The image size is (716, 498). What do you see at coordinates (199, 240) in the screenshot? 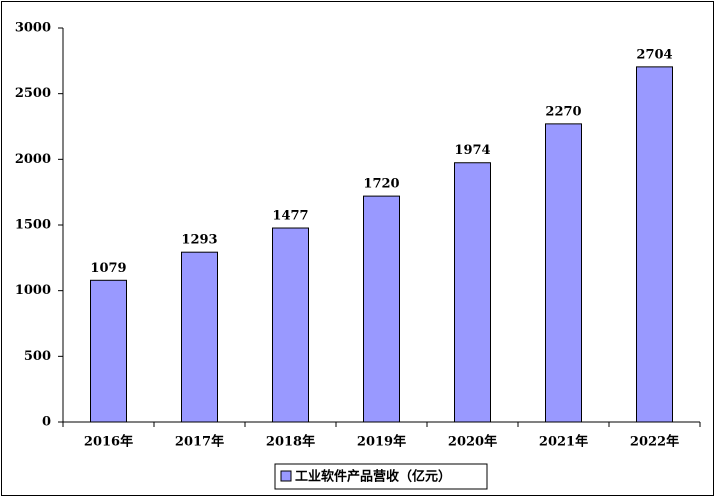
I see `data-label: 1293` at bounding box center [199, 240].